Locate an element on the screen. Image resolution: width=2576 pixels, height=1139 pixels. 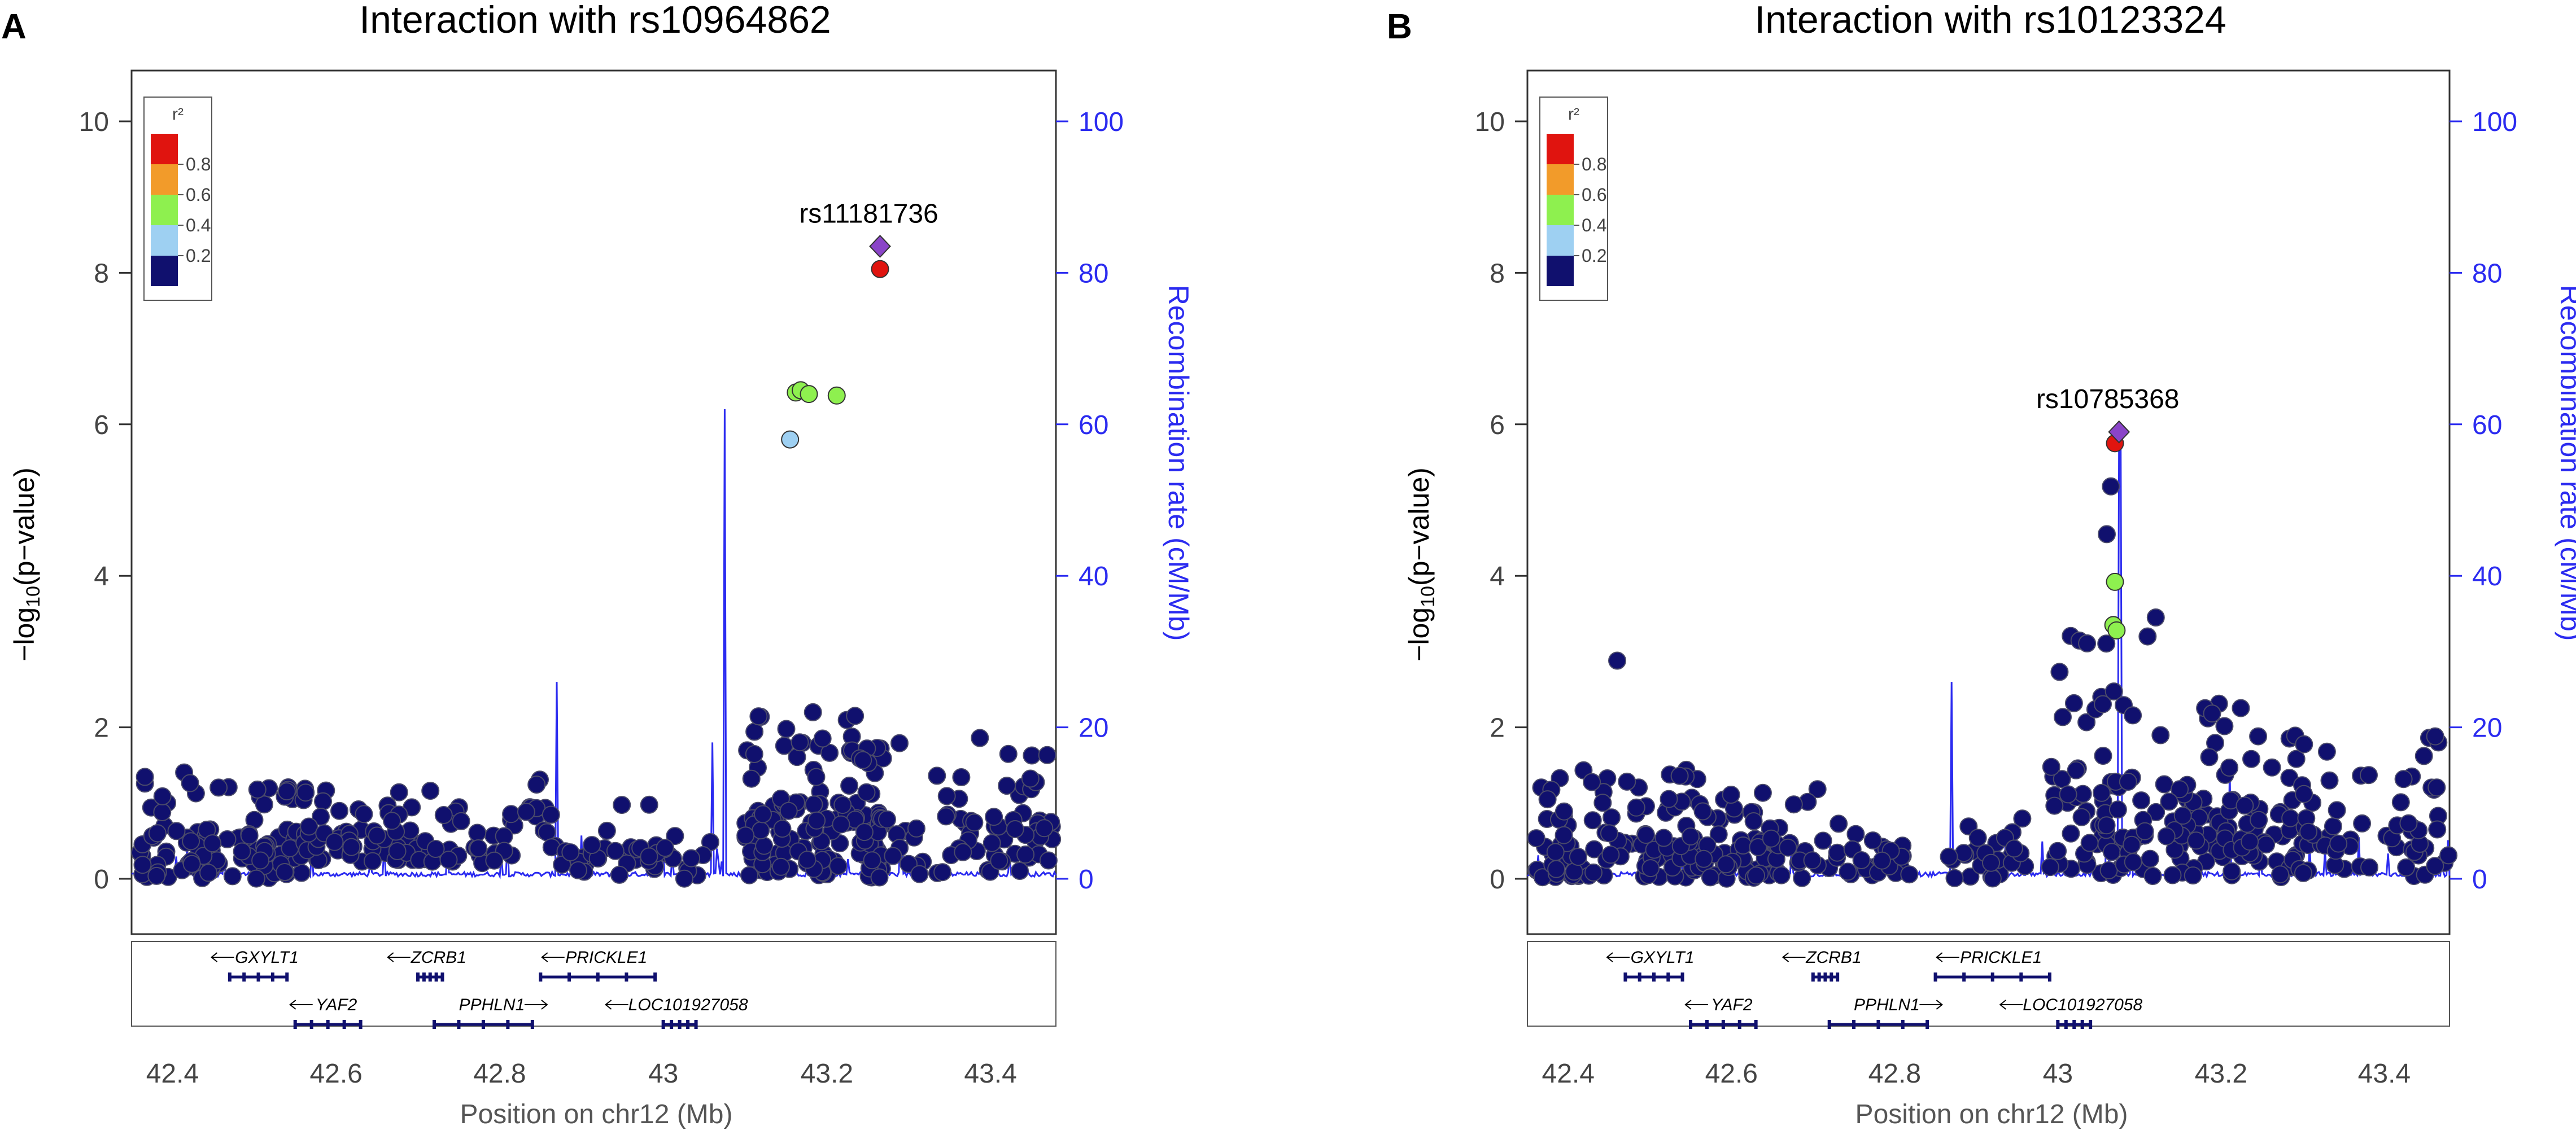
y-tick-label: 8 is located at coordinates (1498, 273).